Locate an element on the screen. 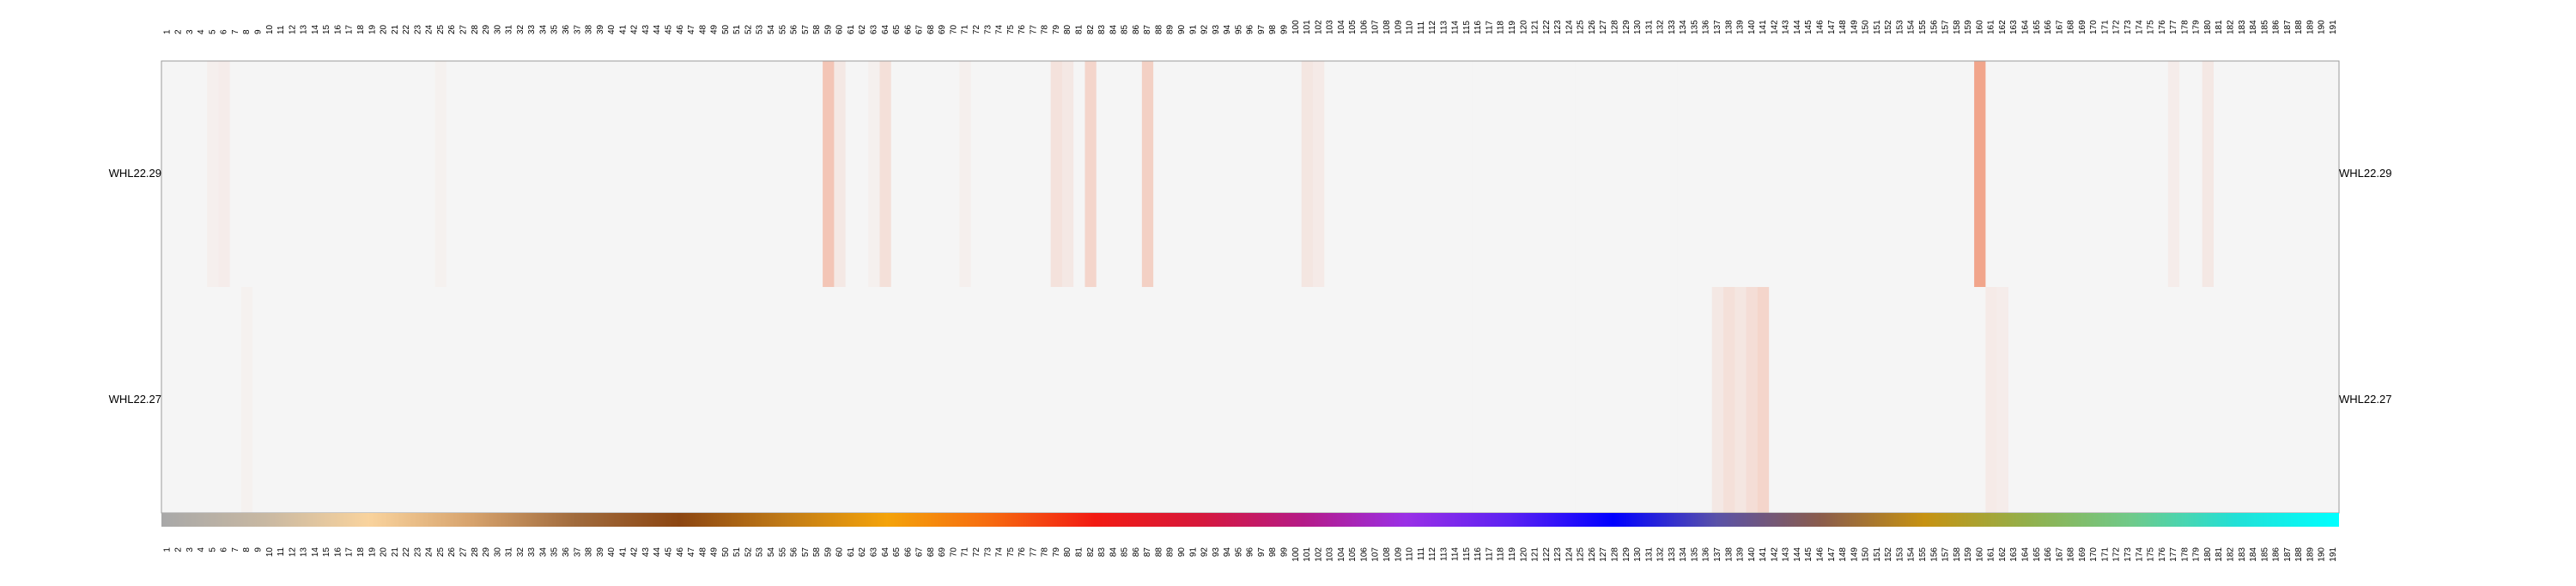 Image resolution: width=2576 pixels, height=586 pixels. column-tick-label: 39 is located at coordinates (600, 552).